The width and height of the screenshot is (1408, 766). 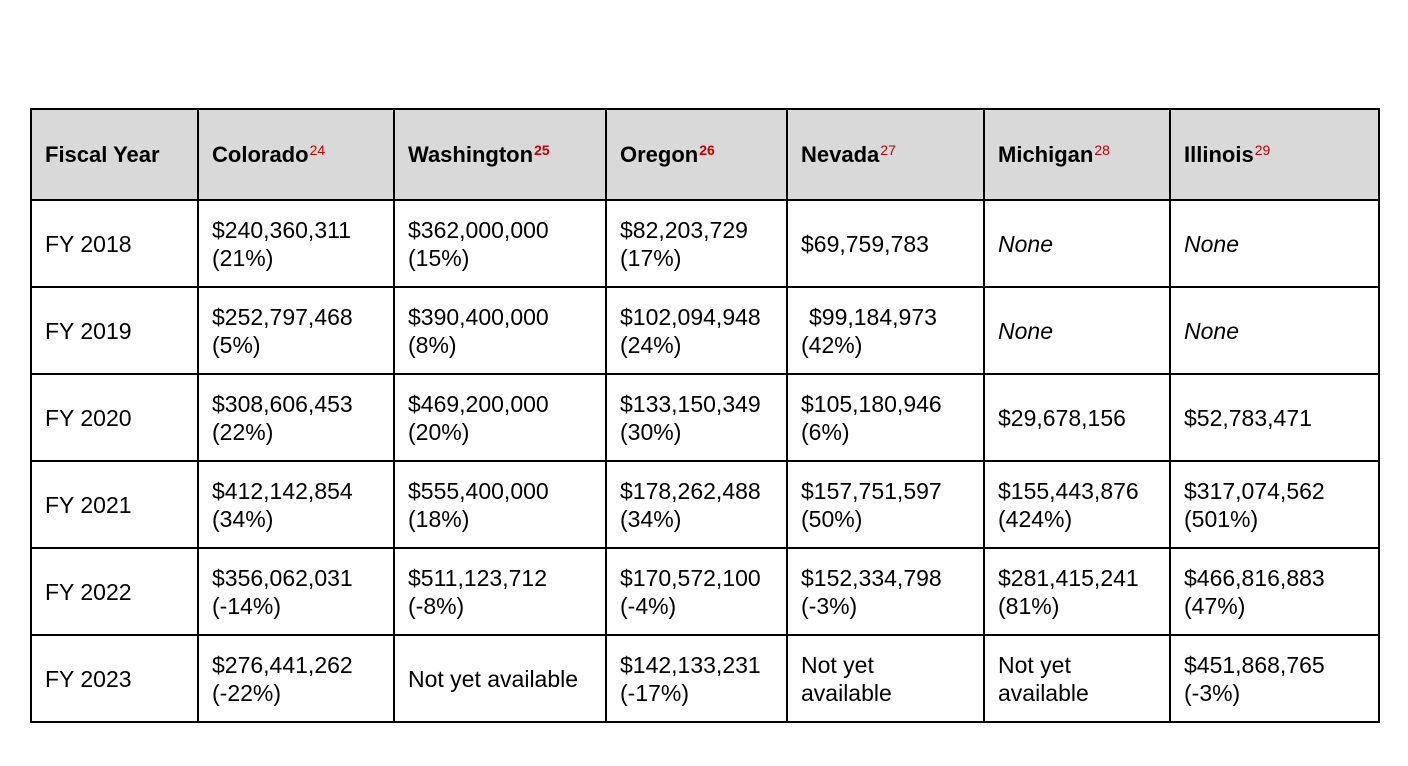 I want to click on fiscal-year-cell: FY 2020, so click(x=114, y=417).